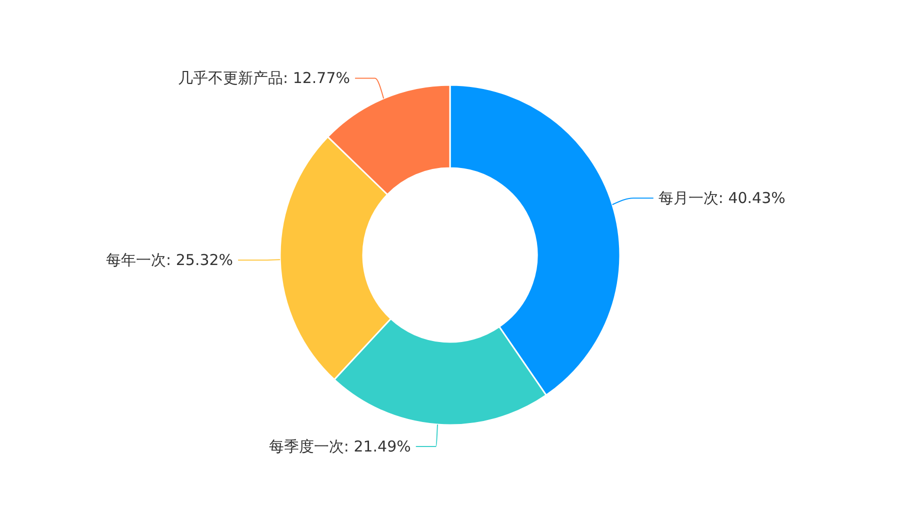  I want to click on slice-label: 每月一次: 40.43%, so click(722, 198).